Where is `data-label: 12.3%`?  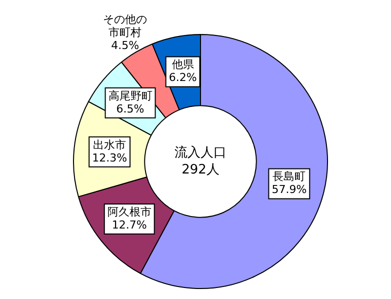
data-label: 12.3% is located at coordinates (110, 157).